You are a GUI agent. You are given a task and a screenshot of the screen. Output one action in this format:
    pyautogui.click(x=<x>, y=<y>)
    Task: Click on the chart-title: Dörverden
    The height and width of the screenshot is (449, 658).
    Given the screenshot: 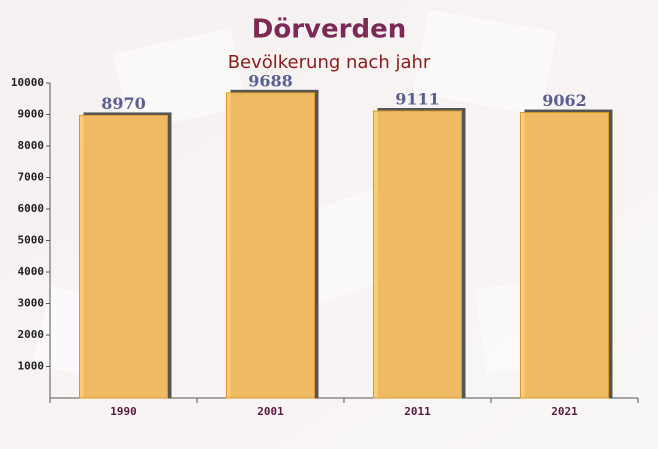 What is the action you would take?
    pyautogui.click(x=329, y=30)
    